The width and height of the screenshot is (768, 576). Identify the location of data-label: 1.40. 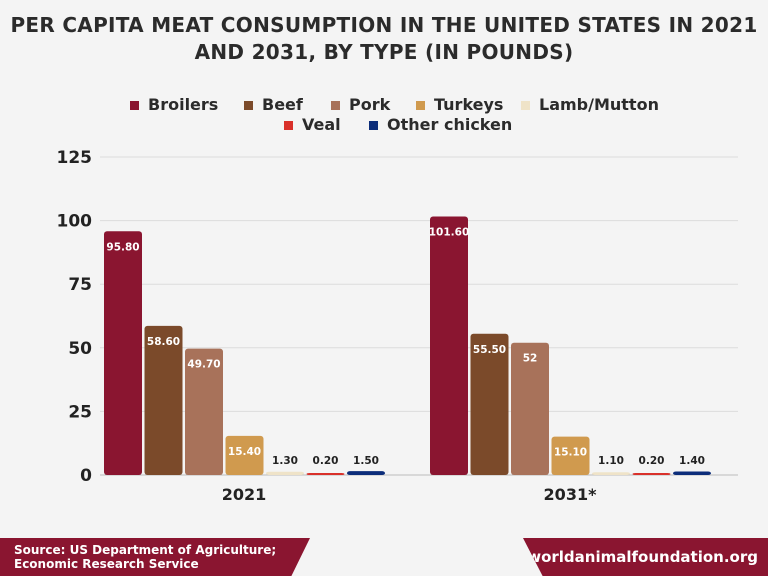
(692, 461).